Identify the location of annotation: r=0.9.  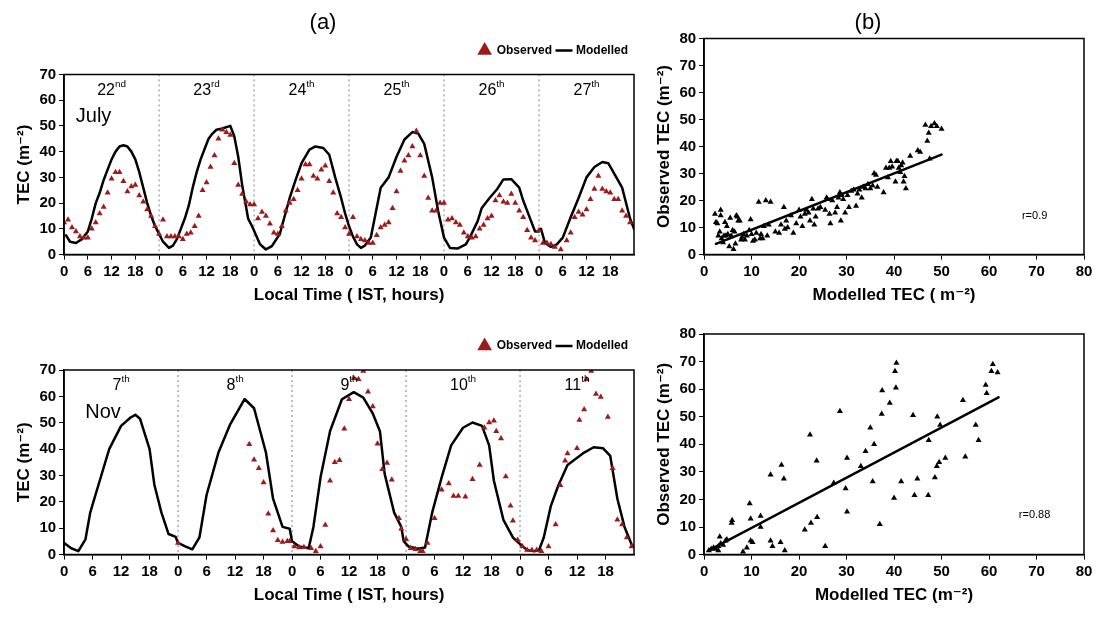
(1034, 214).